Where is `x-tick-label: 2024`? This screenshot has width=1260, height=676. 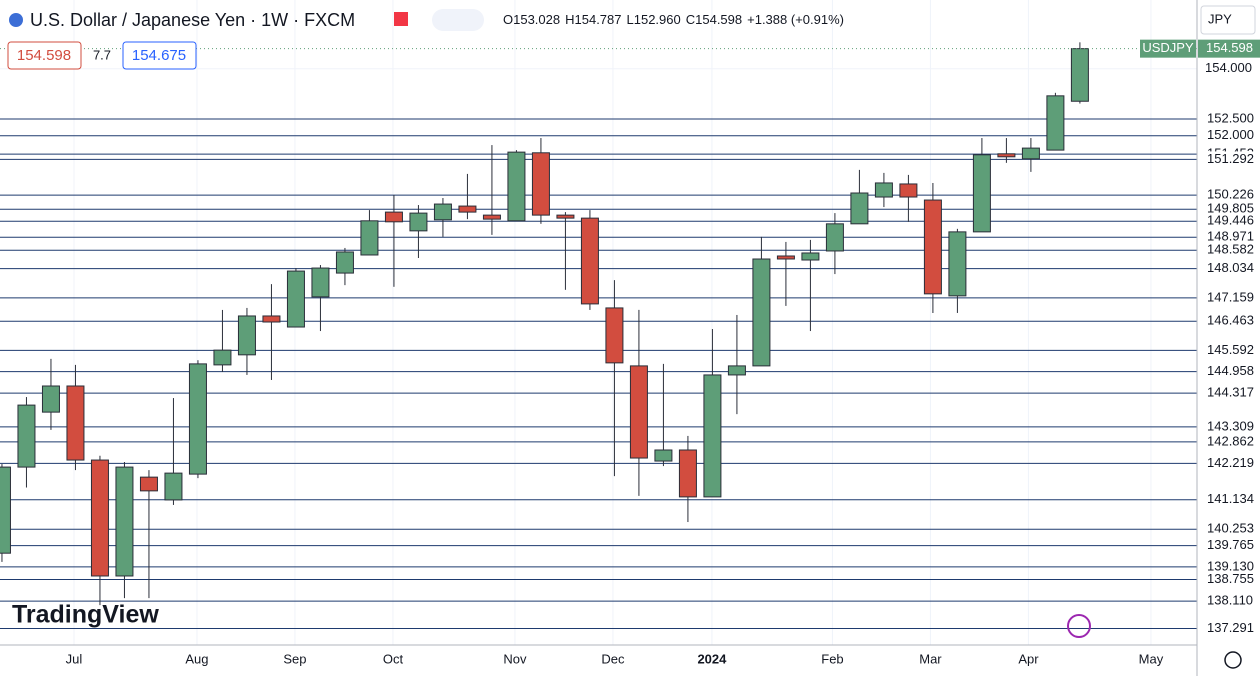 x-tick-label: 2024 is located at coordinates (712, 658).